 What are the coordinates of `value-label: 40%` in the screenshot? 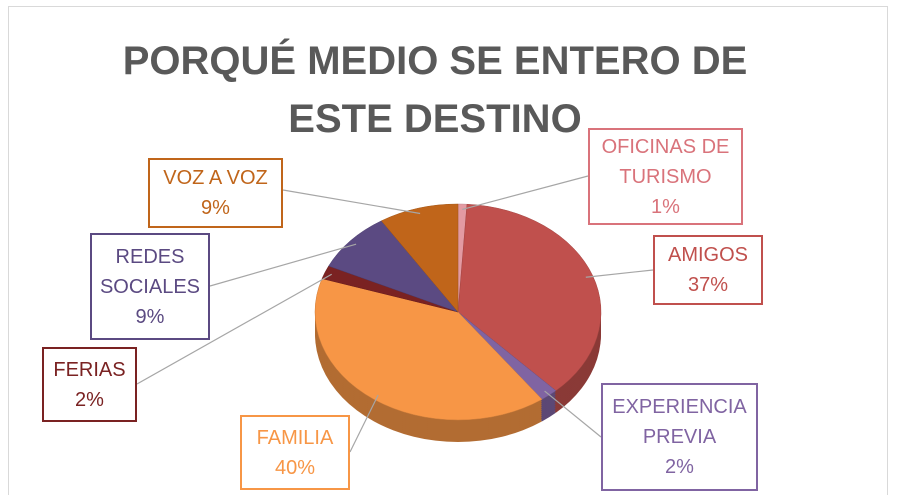 It's located at (295, 467).